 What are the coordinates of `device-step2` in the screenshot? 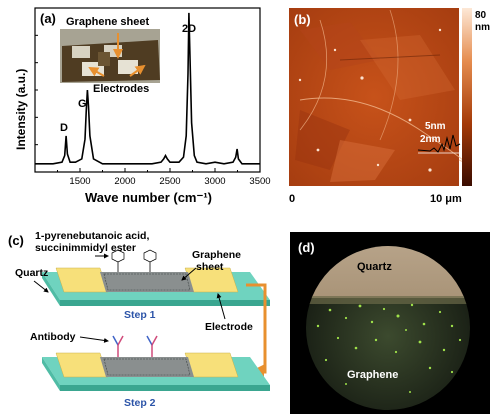 It's located at (156, 363).